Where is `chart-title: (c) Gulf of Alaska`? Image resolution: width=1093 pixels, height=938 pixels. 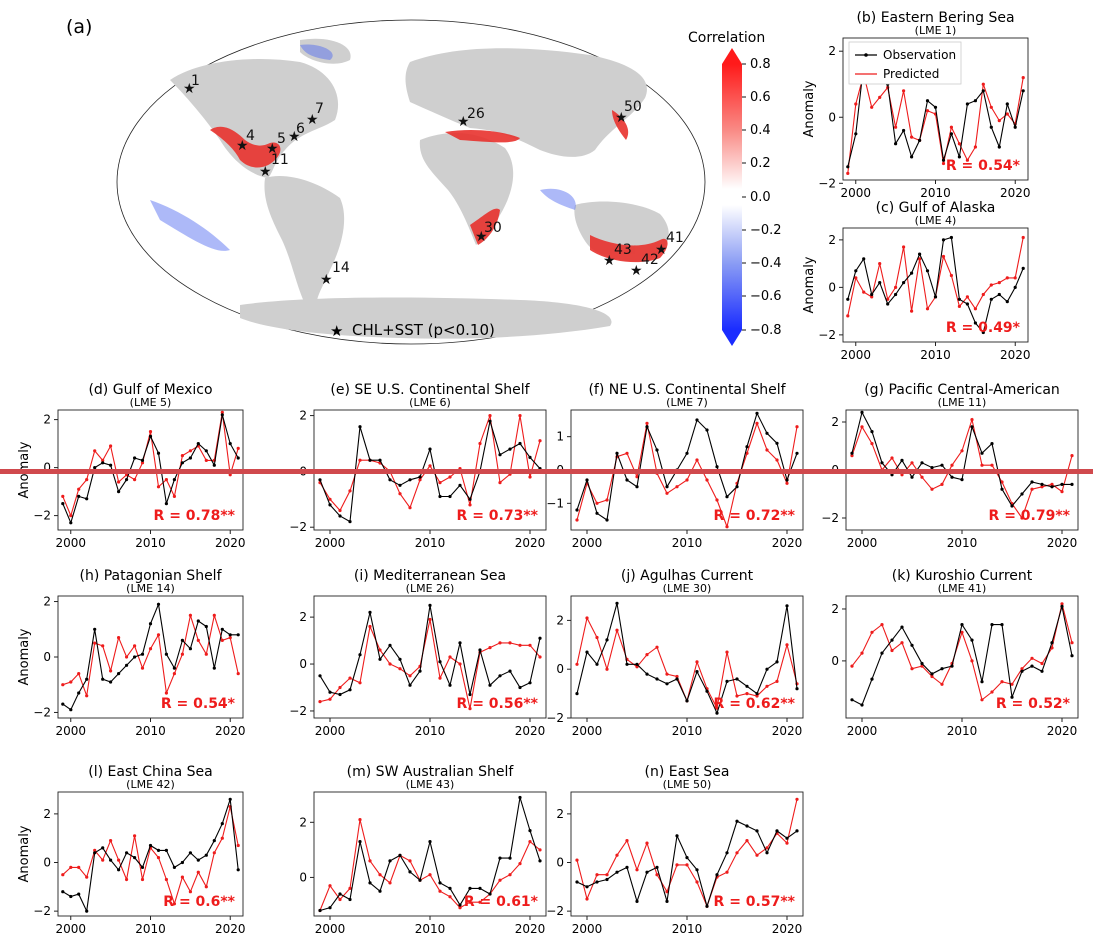 chart-title: (c) Gulf of Alaska is located at coordinates (936, 208).